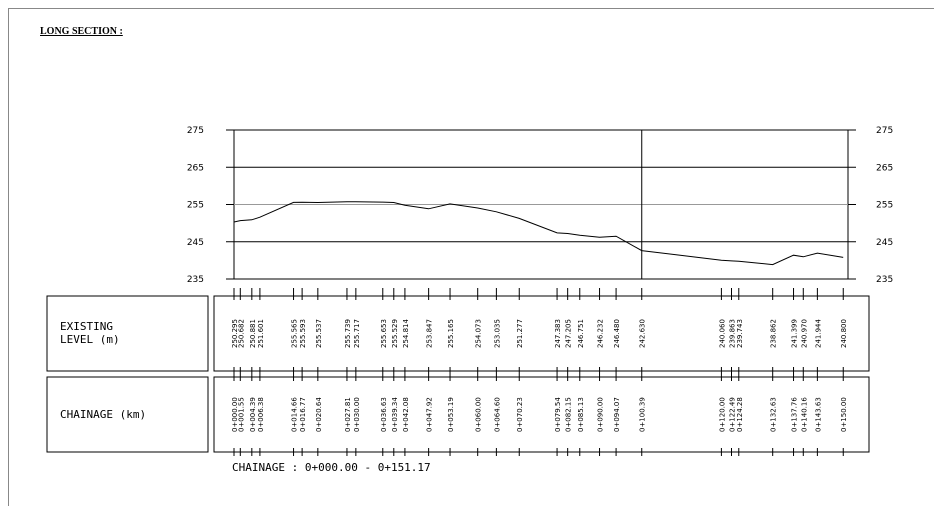 The image size is (937, 508). What do you see at coordinates (451, 333) in the screenshot?
I see `existing-level-value: 255.165` at bounding box center [451, 333].